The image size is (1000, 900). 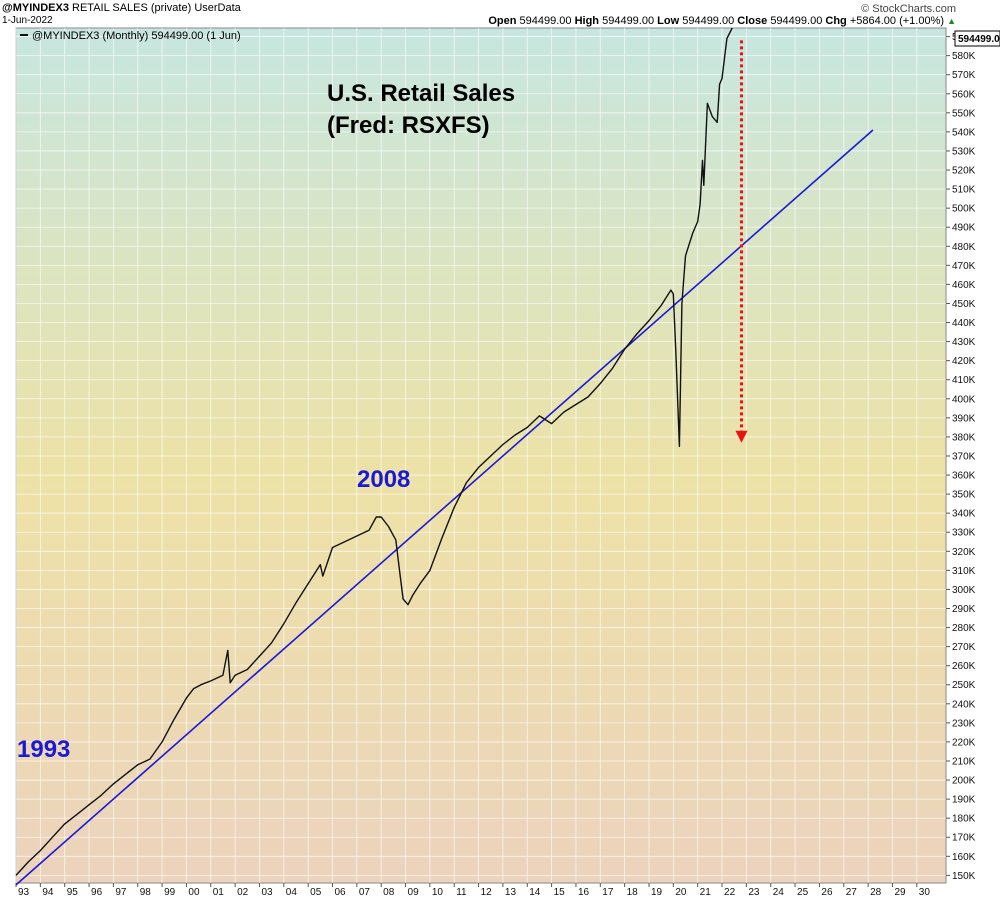 I want to click on high-label: High, so click(x=587, y=21).